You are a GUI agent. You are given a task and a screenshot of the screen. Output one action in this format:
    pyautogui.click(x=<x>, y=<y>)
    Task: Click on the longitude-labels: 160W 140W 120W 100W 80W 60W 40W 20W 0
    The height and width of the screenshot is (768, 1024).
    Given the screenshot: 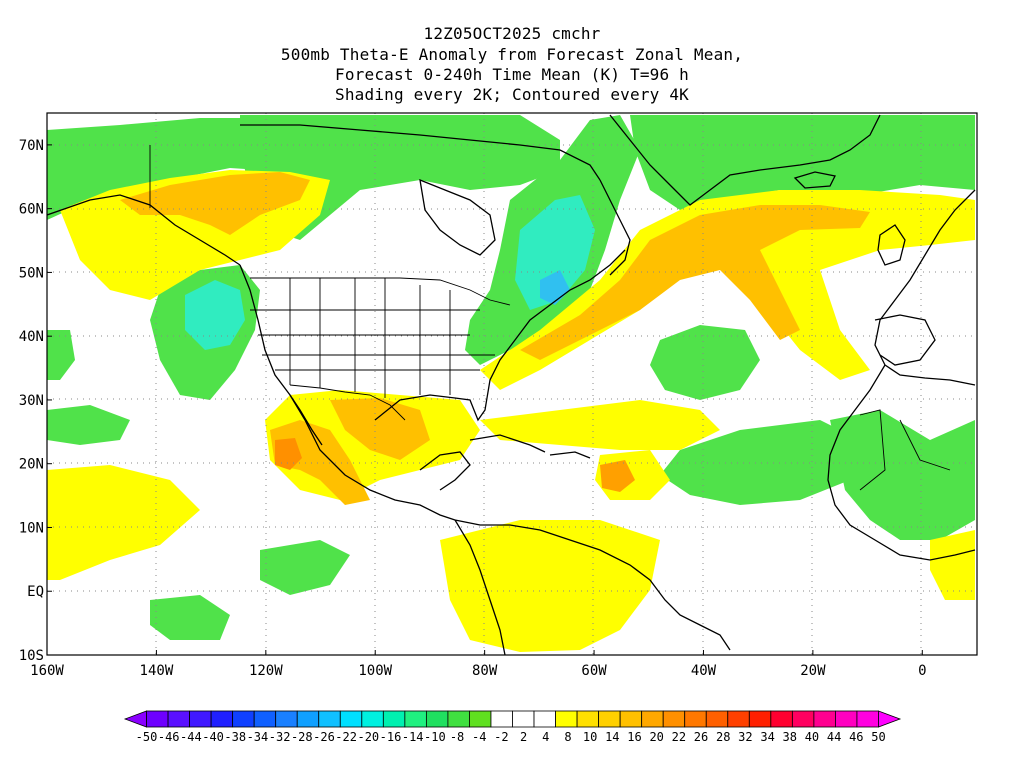 What is the action you would take?
    pyautogui.click(x=478, y=664)
    